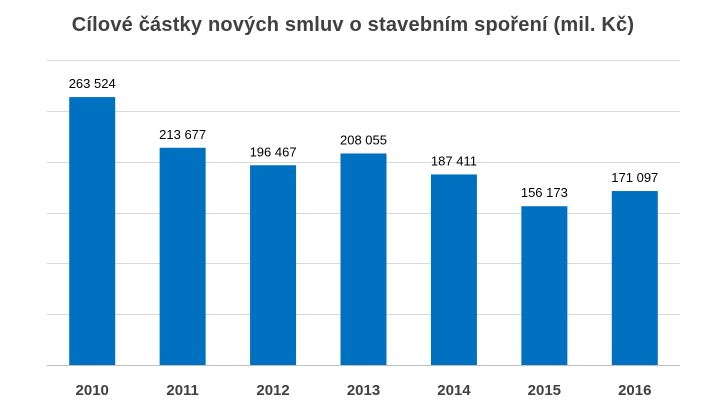  What do you see at coordinates (273, 265) in the screenshot?
I see `bar-2012` at bounding box center [273, 265].